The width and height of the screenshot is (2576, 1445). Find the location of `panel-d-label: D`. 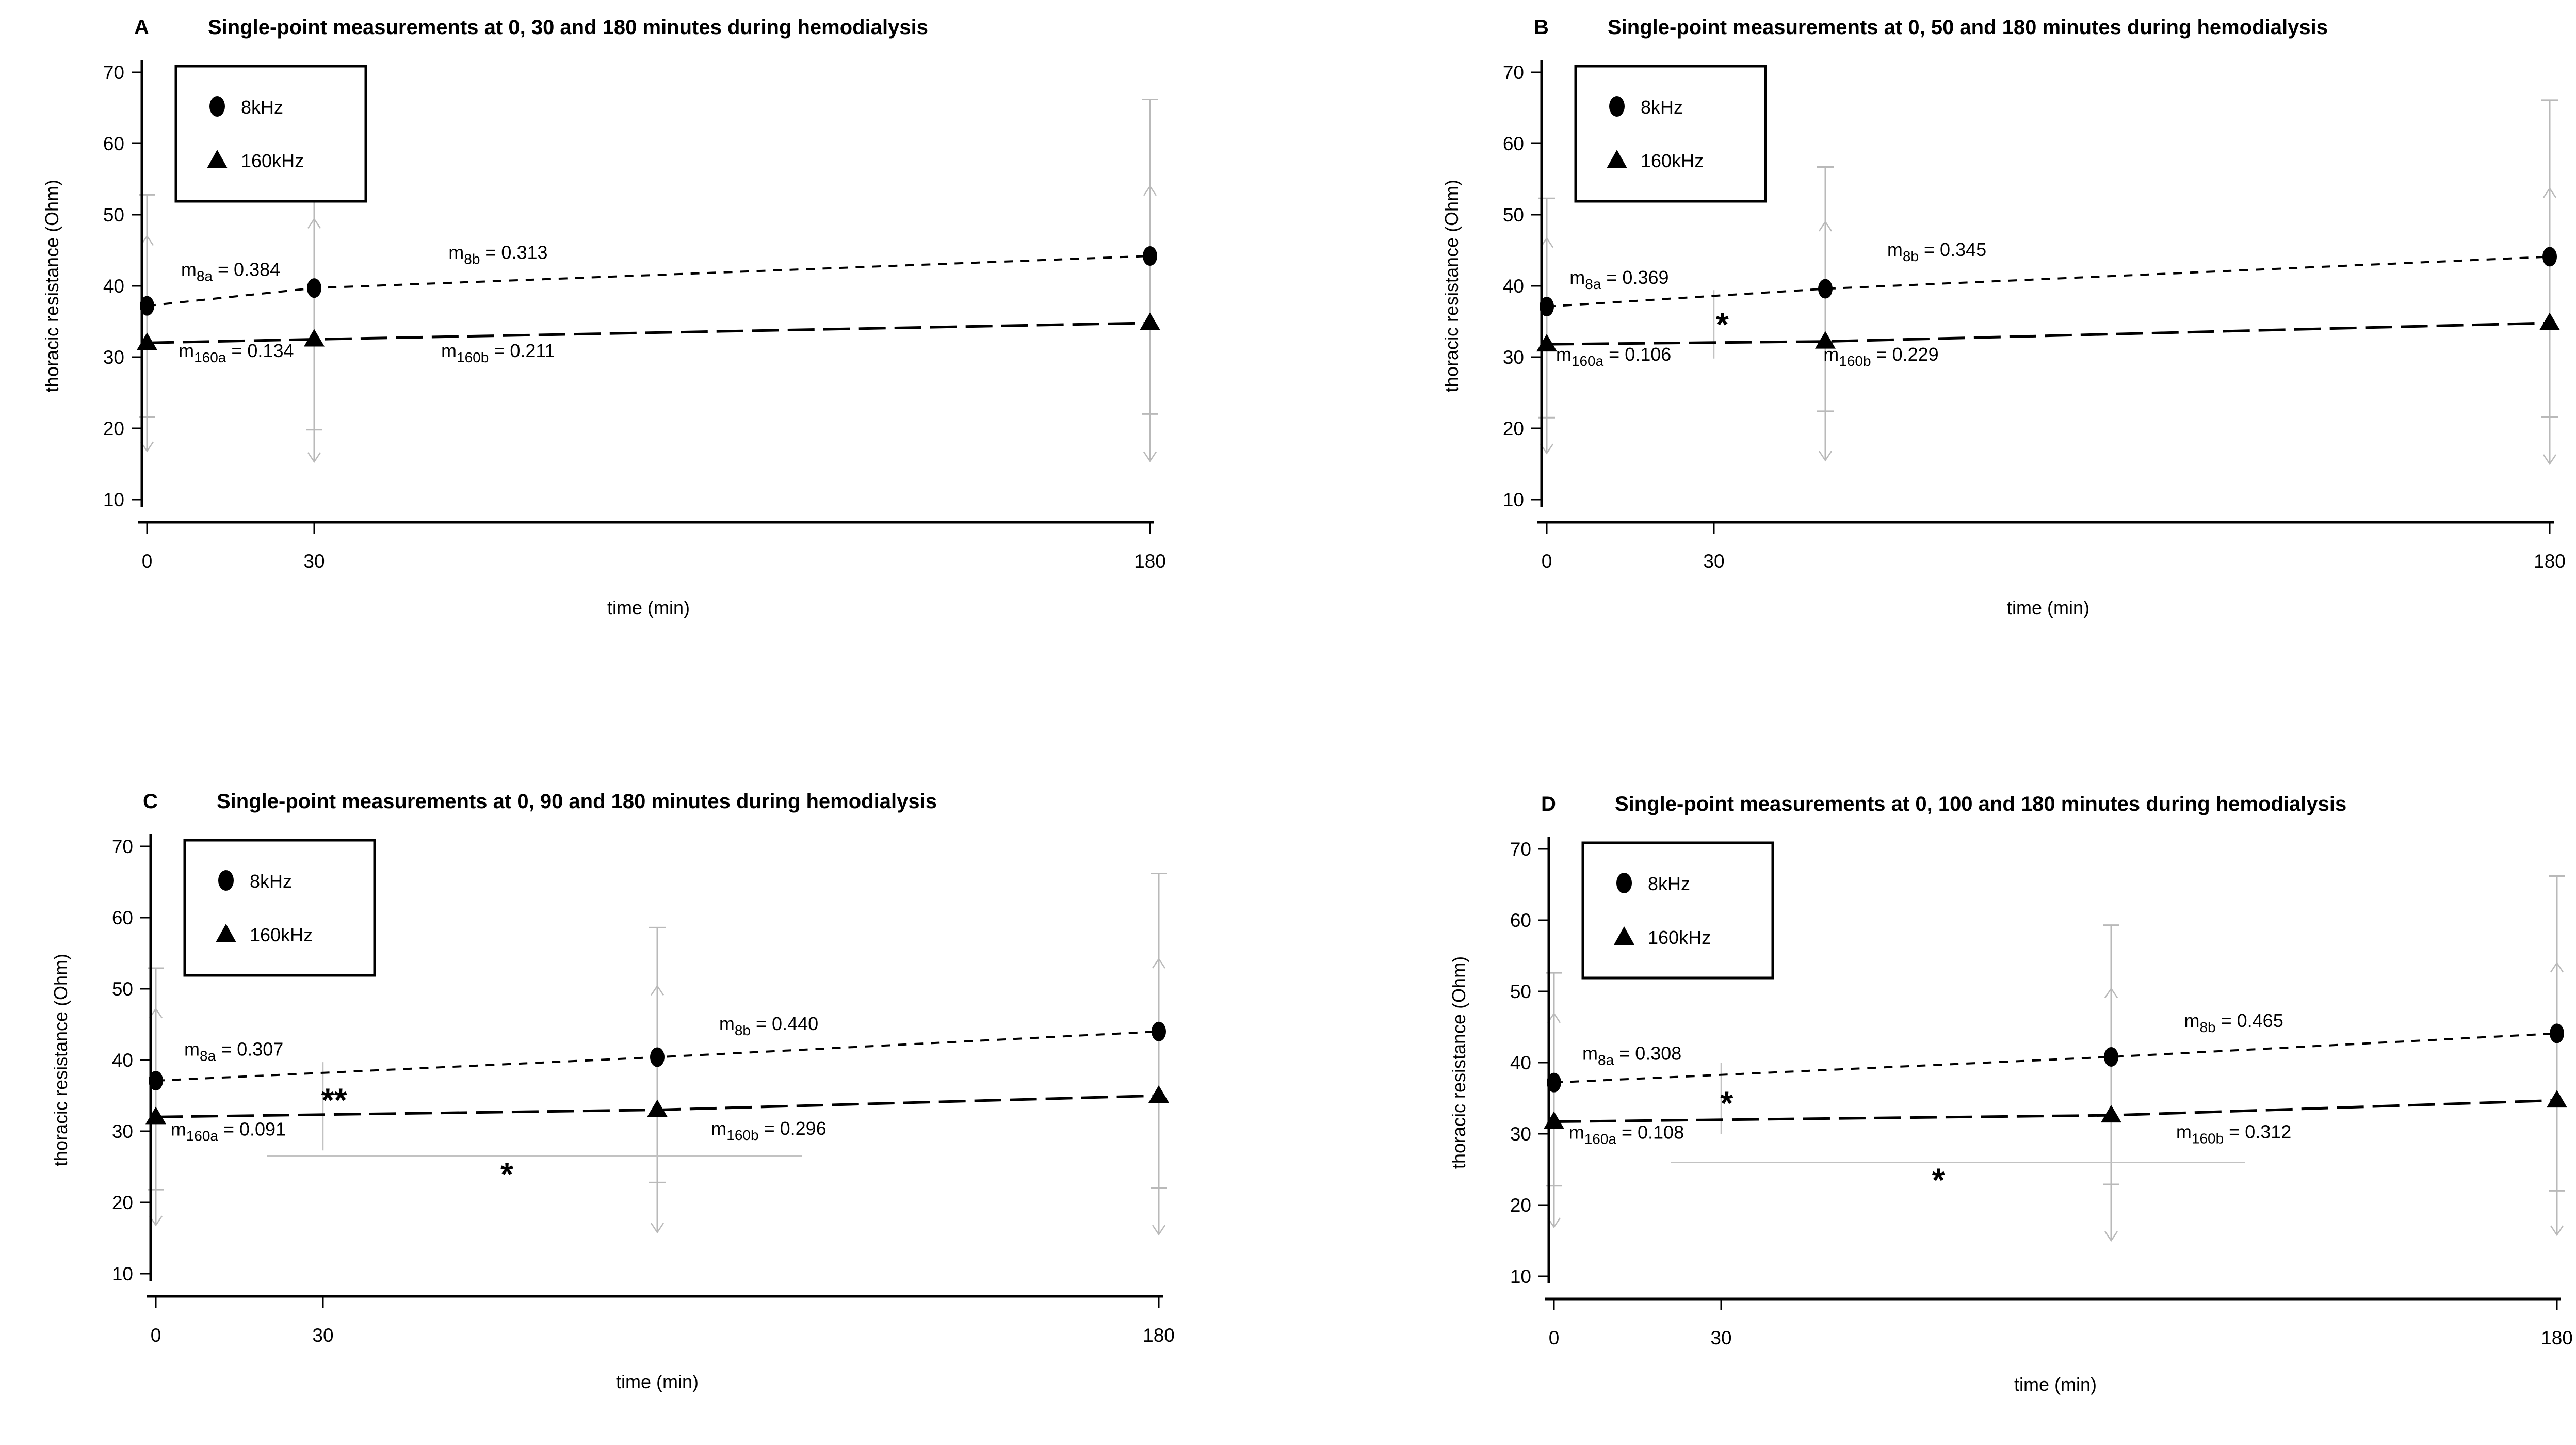

panel-d-label: D is located at coordinates (1548, 804).